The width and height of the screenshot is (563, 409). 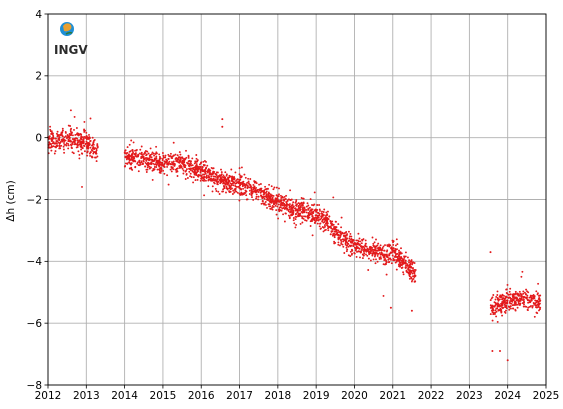 What do you see at coordinates (411, 310) in the screenshot?
I see `outlier-point` at bounding box center [411, 310].